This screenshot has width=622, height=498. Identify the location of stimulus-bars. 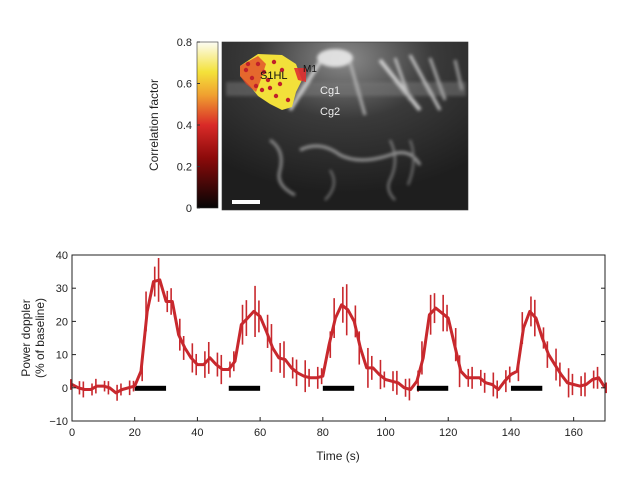
(338, 388).